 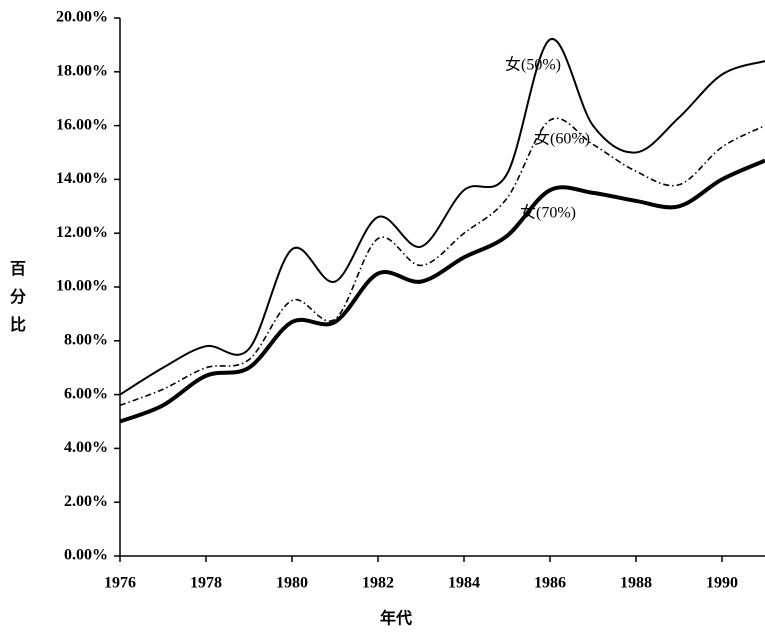 I want to click on x-tick-label: 1976, so click(x=120, y=583).